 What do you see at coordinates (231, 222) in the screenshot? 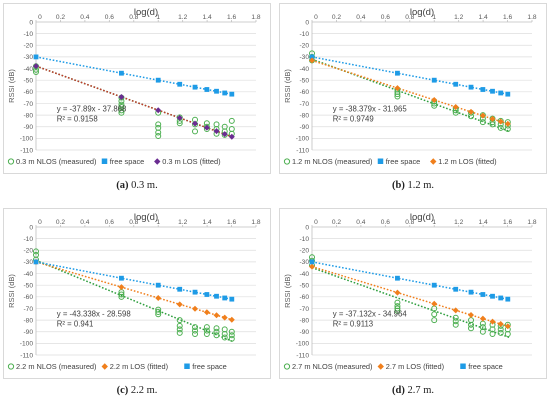
I see `x-tick-label: 1.6` at bounding box center [231, 222].